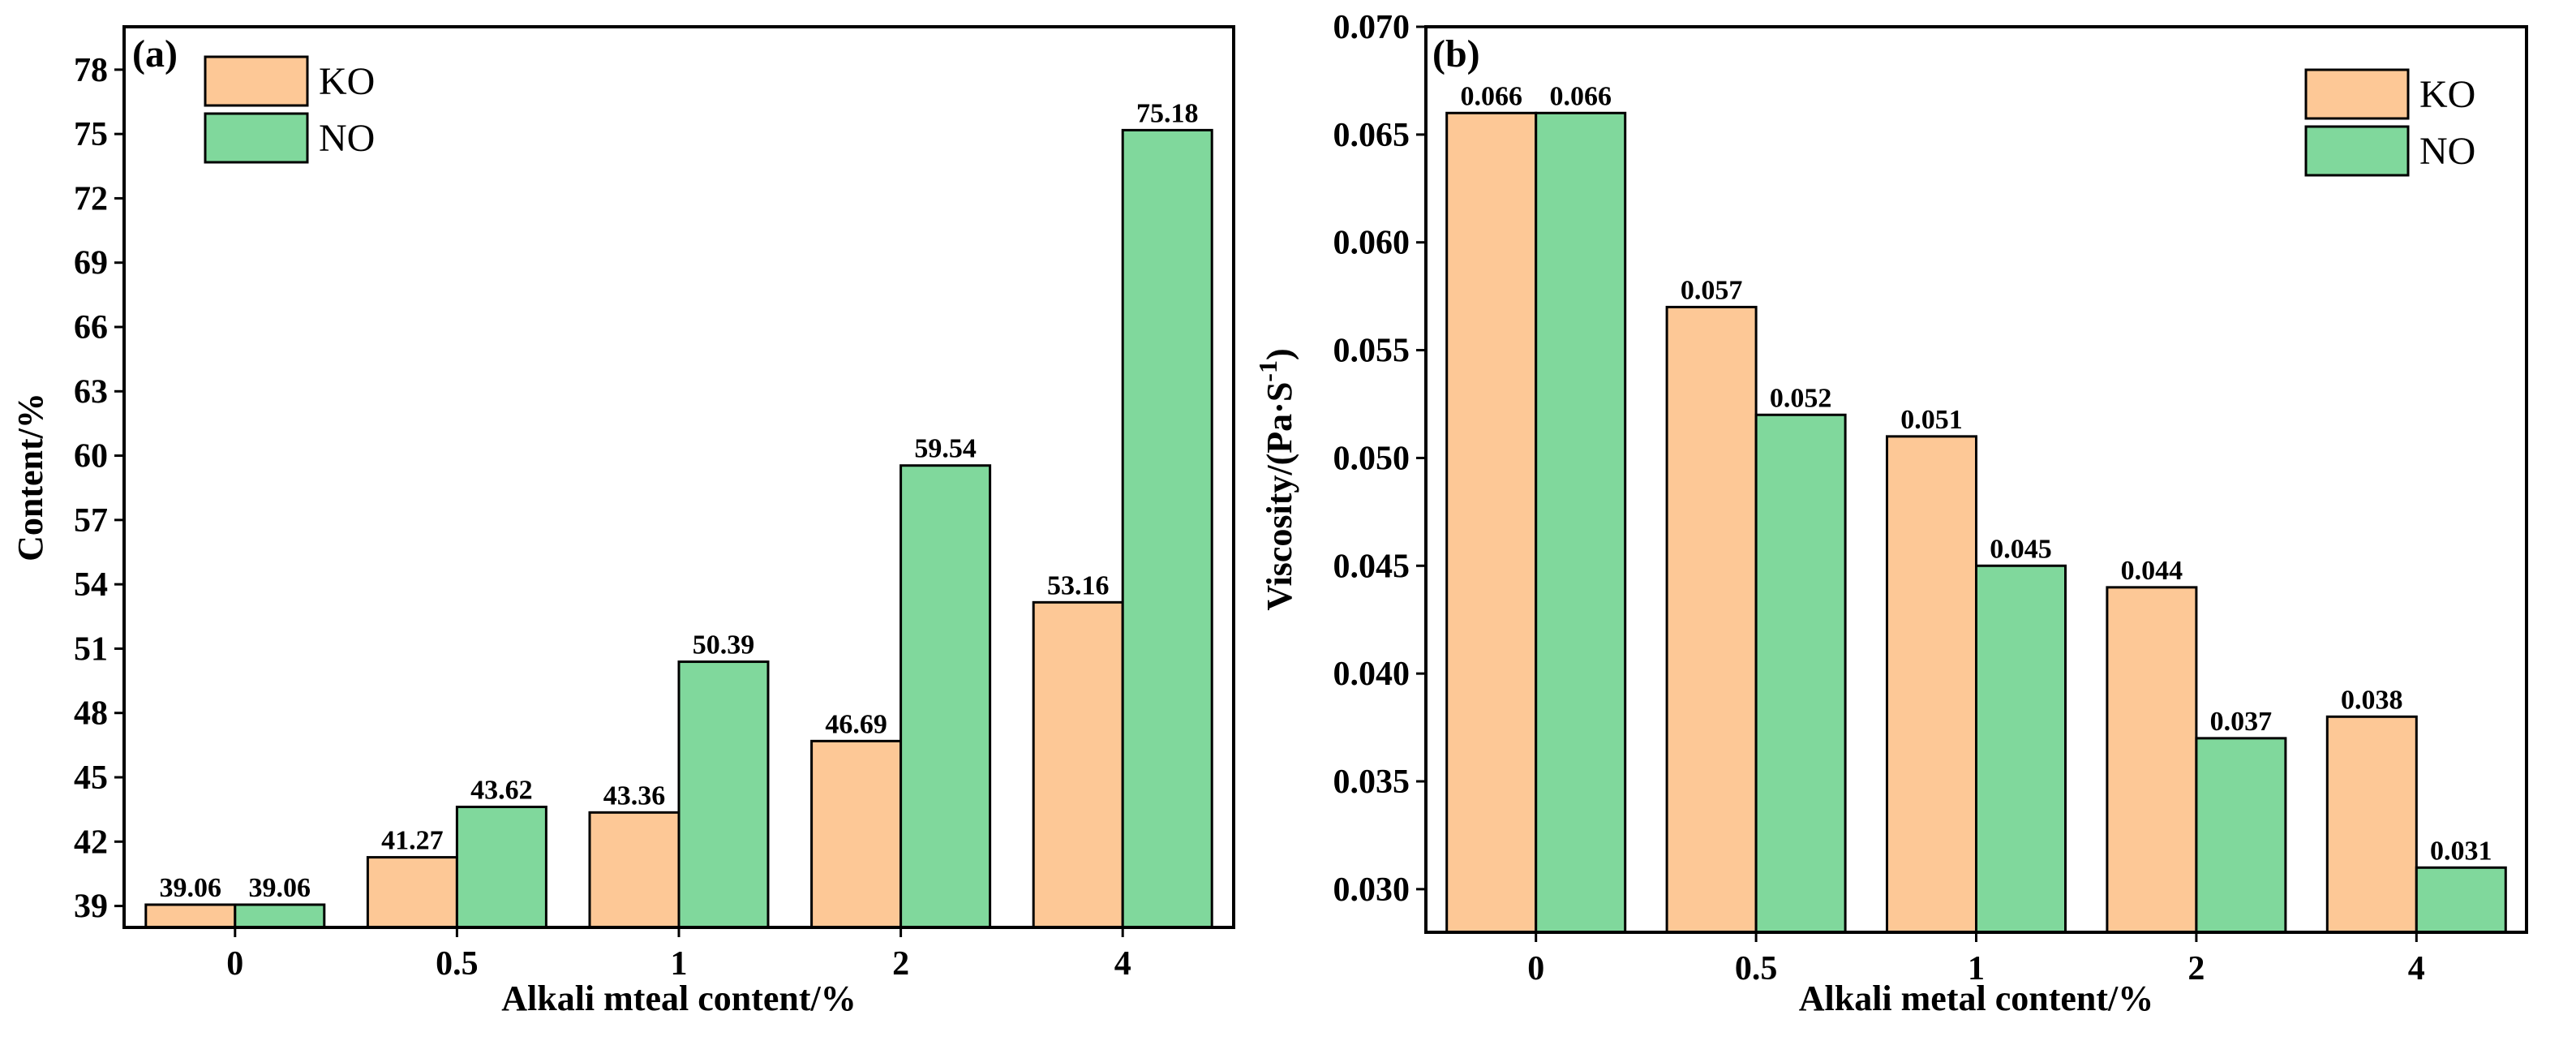  What do you see at coordinates (1078, 585) in the screenshot?
I see `data-label-ko-4: 53.16` at bounding box center [1078, 585].